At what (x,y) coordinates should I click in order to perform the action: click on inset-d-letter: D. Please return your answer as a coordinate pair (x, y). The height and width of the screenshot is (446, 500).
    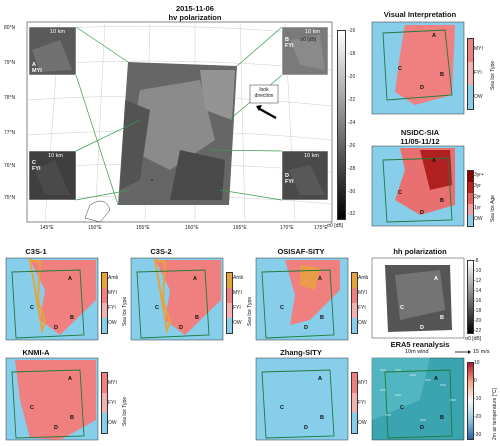
    Looking at the image, I should click on (287, 176).